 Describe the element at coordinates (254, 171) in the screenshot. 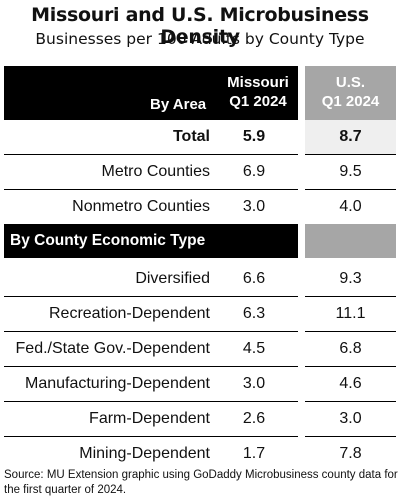

I see `missouri-value: 6.9` at that location.